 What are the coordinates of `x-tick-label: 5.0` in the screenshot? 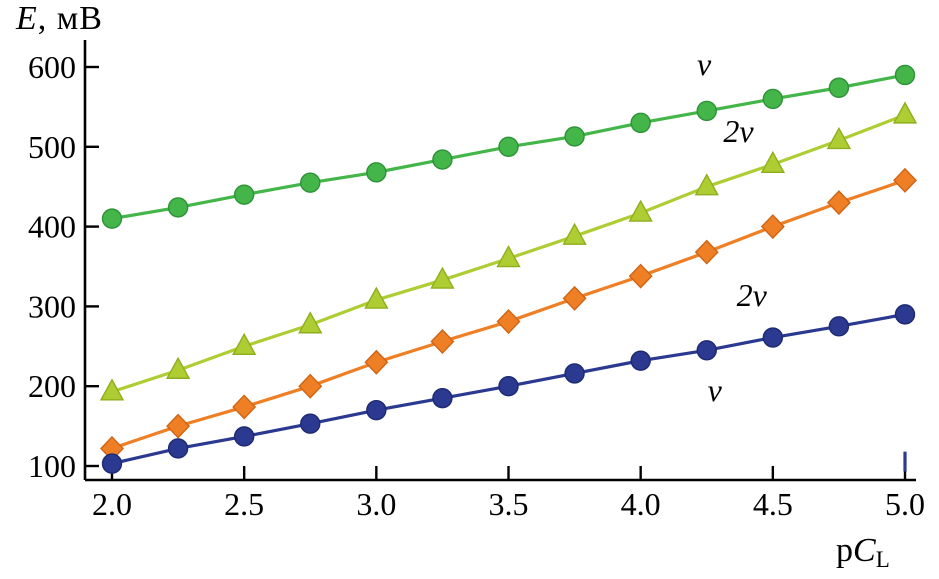 It's located at (905, 504).